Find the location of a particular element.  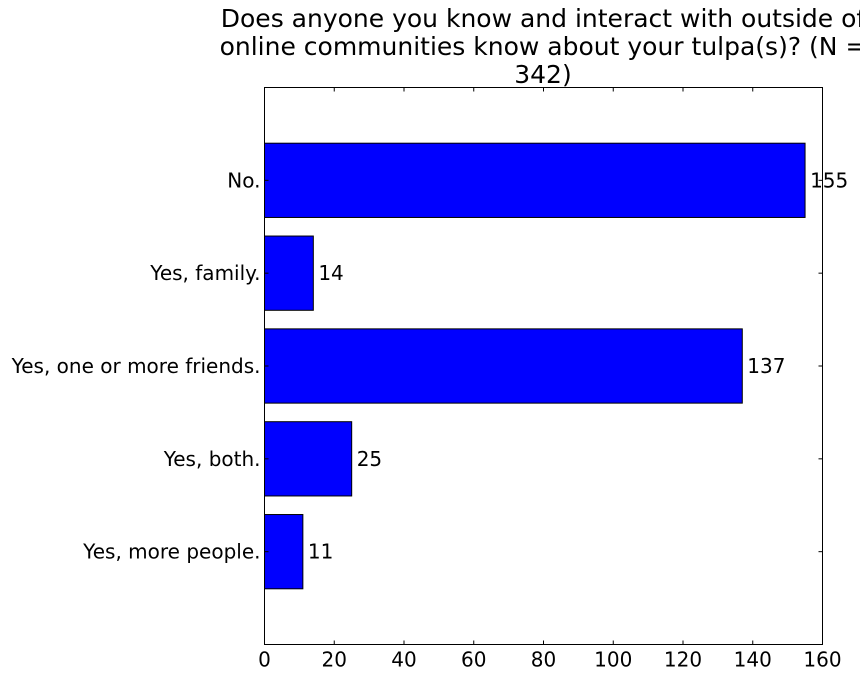

x-tick-label: 60 is located at coordinates (473, 660).